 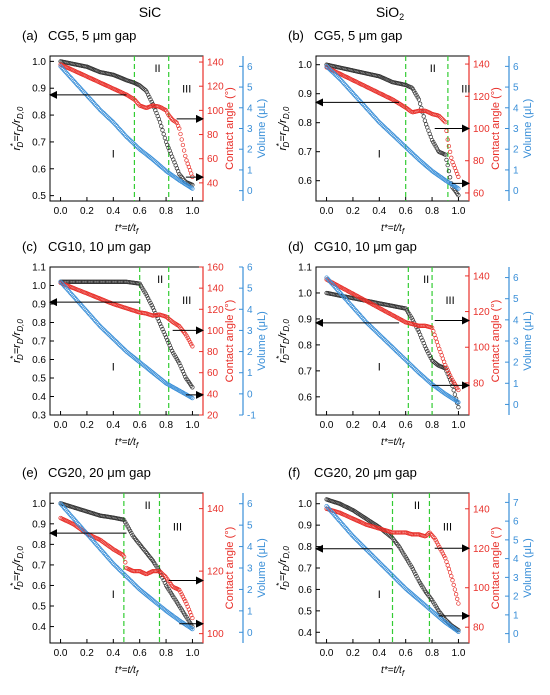 What do you see at coordinates (305, 504) in the screenshot?
I see `y-tick-label: 1.0` at bounding box center [305, 504].